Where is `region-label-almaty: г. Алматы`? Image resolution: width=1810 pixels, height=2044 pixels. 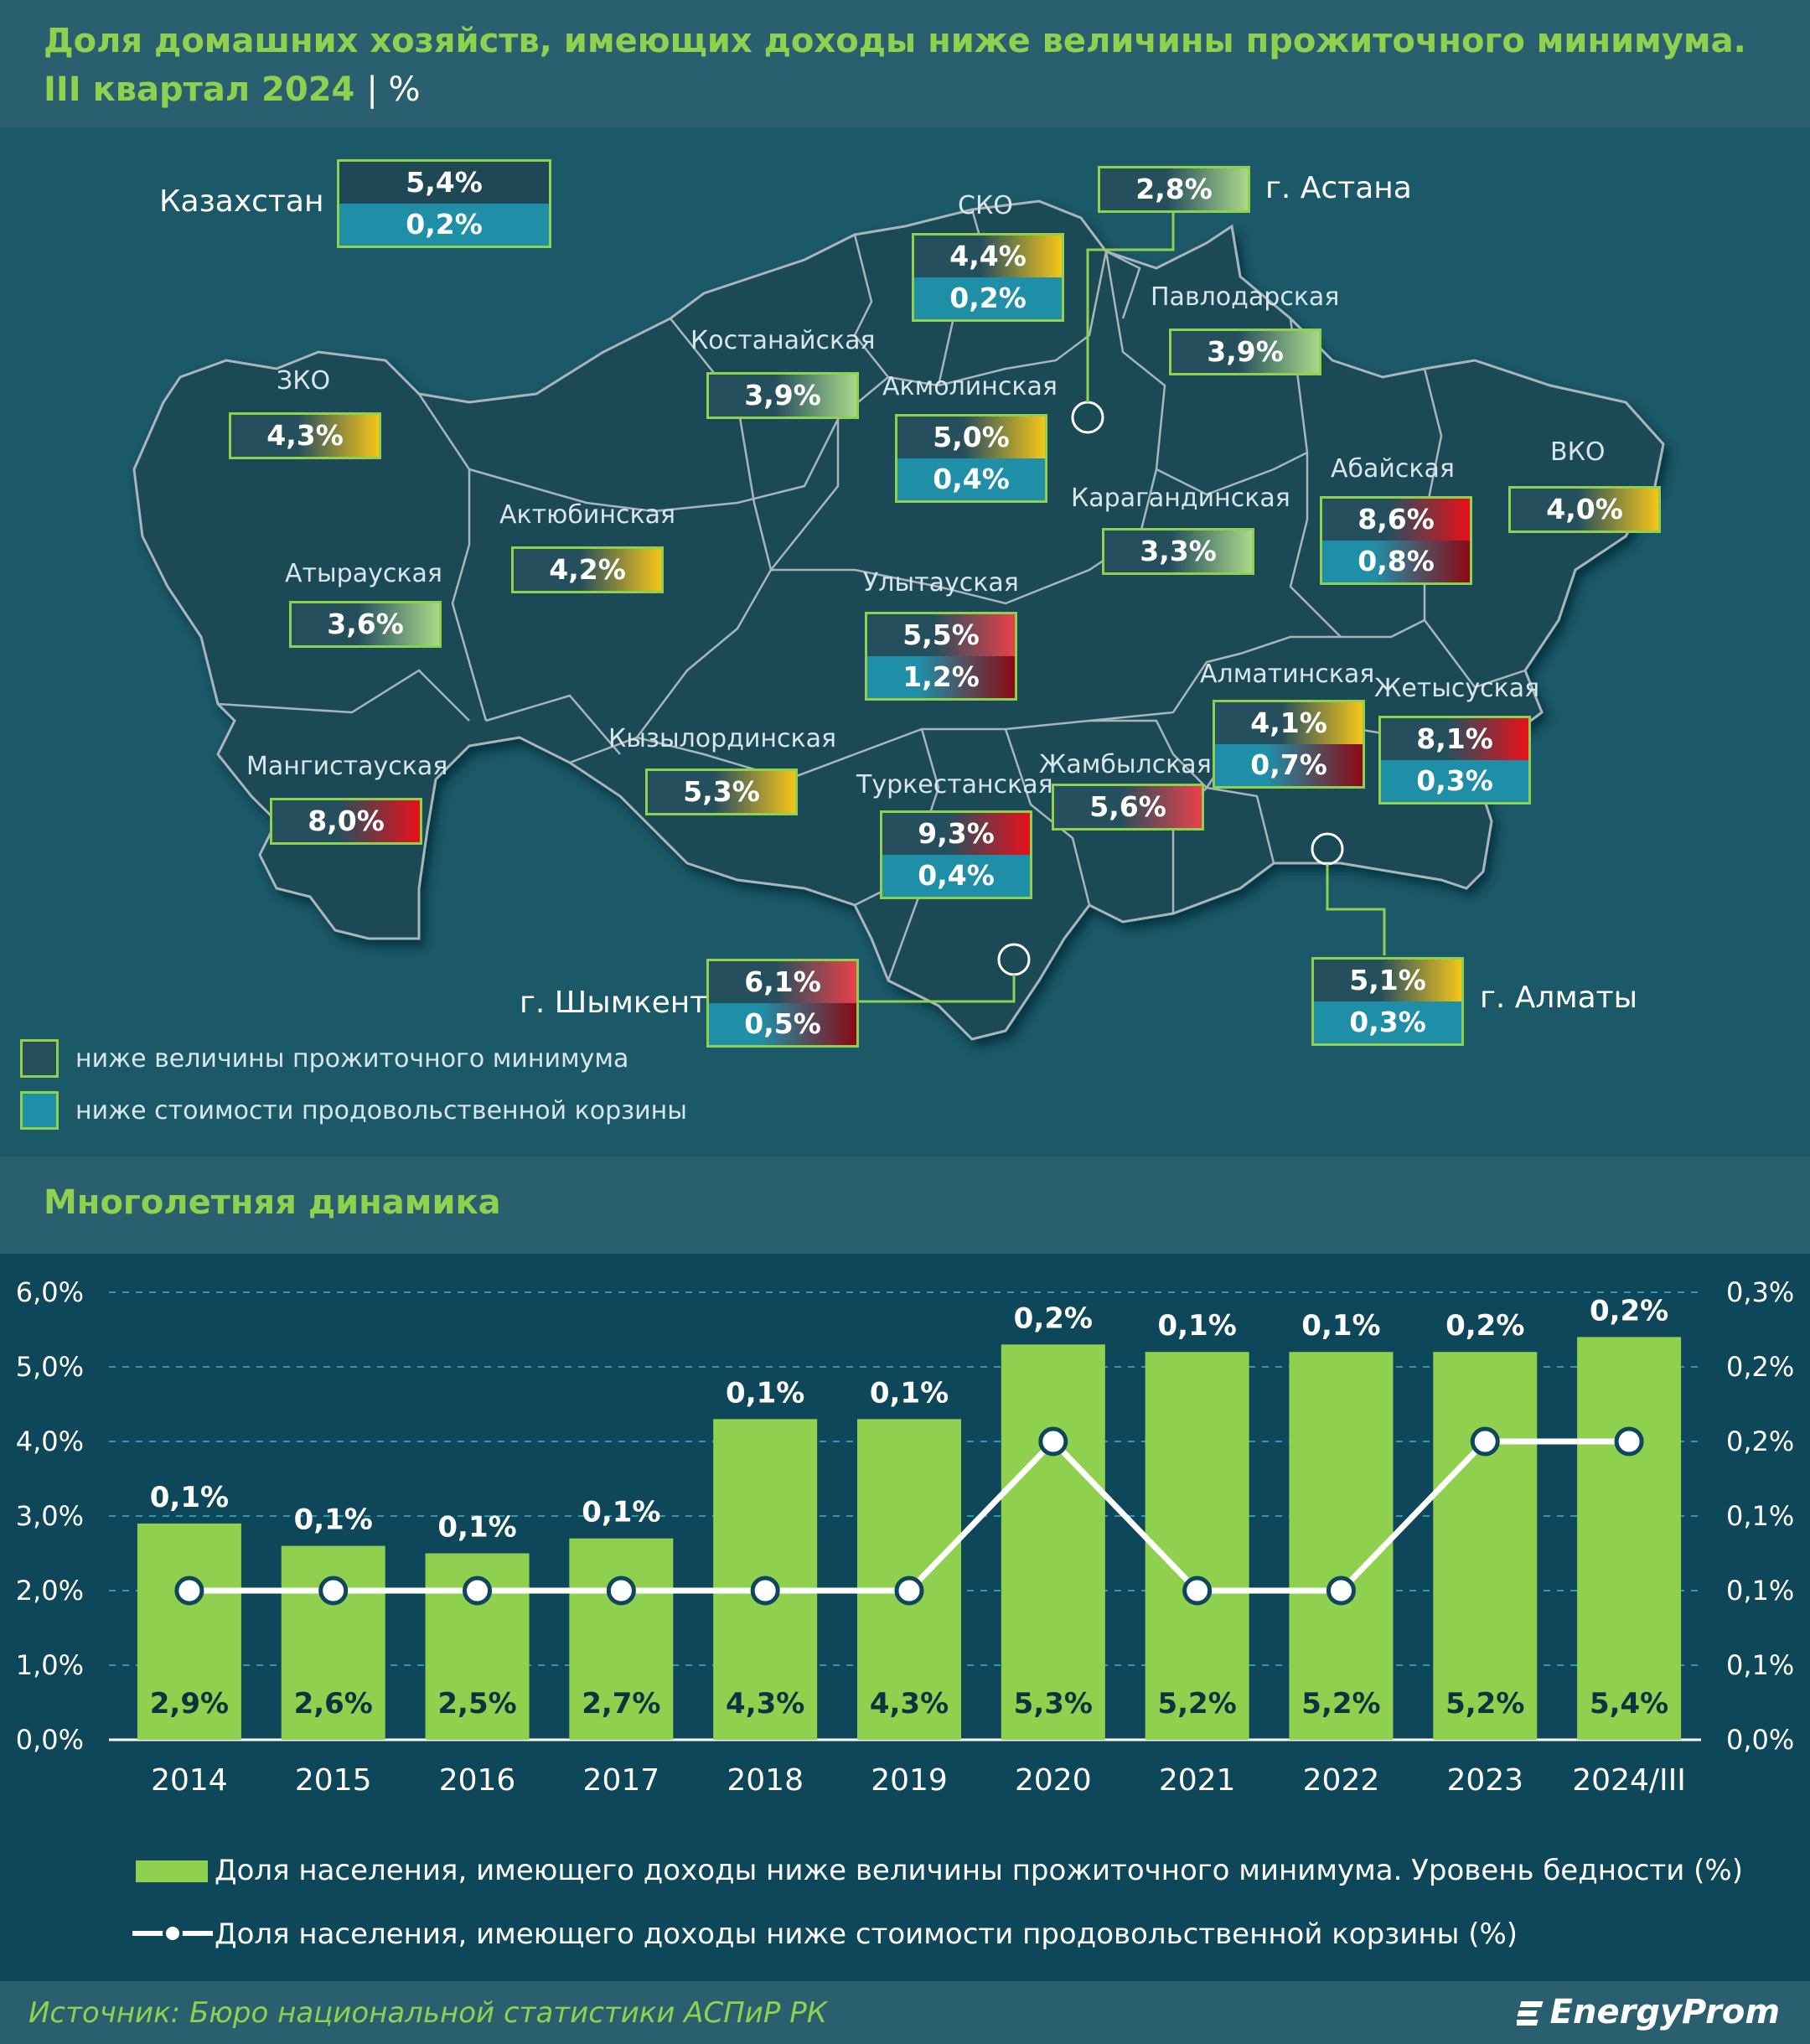
region-label-almaty: г. Алматы is located at coordinates (1559, 998).